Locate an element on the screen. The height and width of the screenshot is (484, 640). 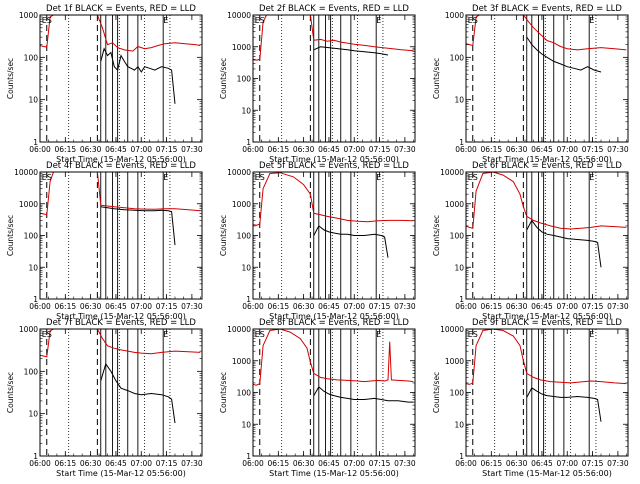
plot-frame is located at coordinates (121, 235).